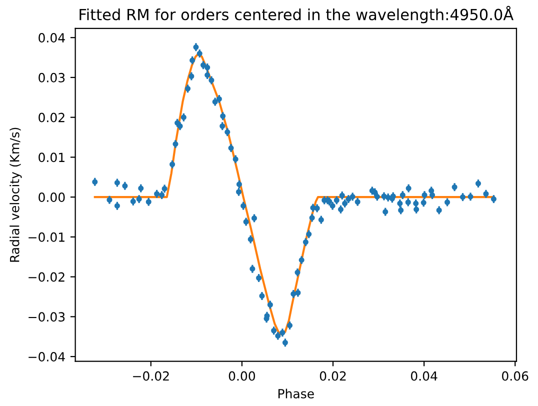  Describe the element at coordinates (296, 393) in the screenshot. I see `x-axis-title: Phase` at that location.